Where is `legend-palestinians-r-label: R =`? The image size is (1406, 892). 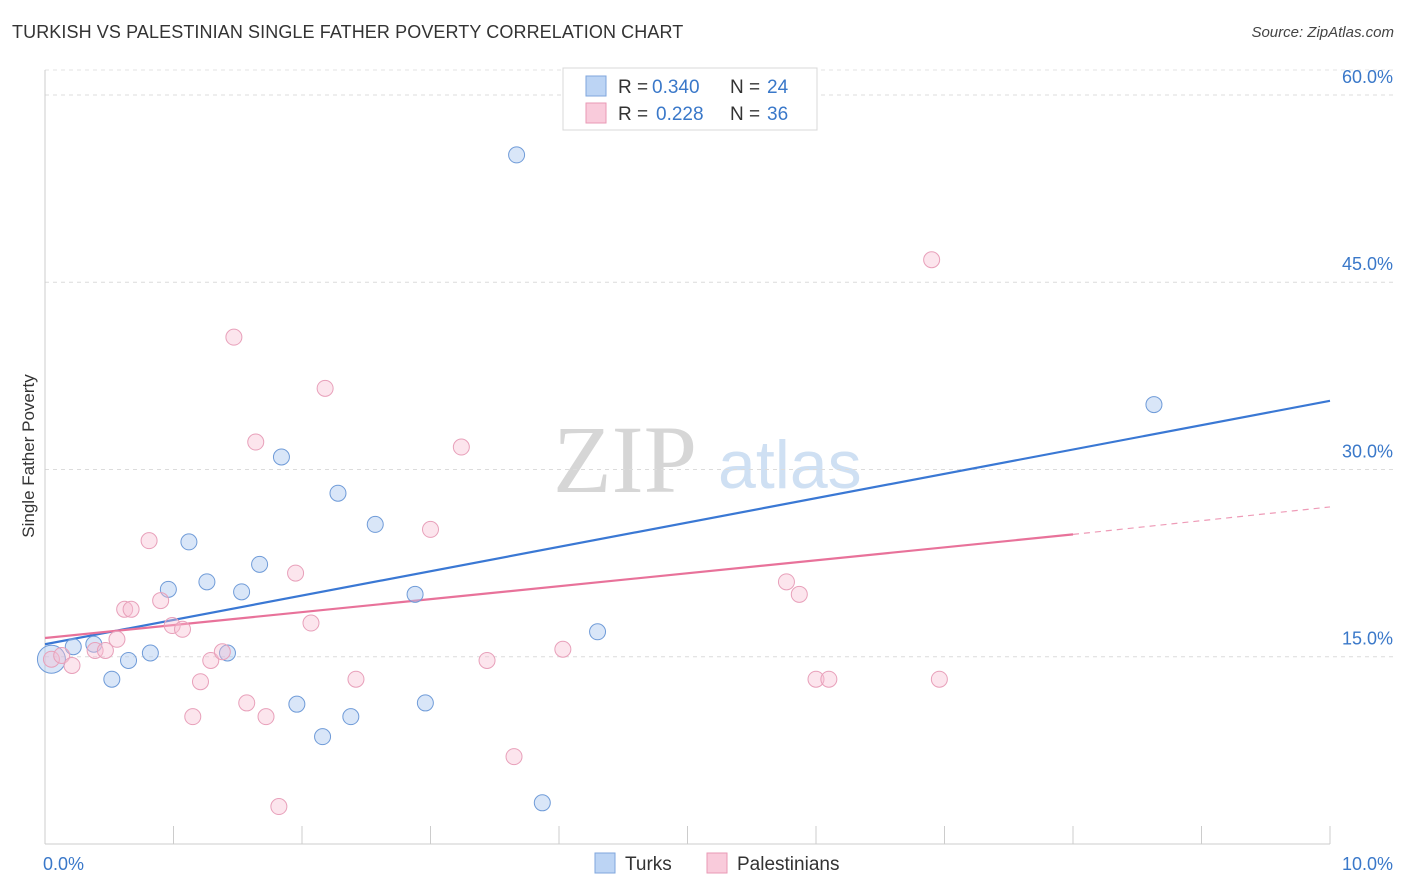 legend-palestinians-r-label: R = is located at coordinates (633, 114).